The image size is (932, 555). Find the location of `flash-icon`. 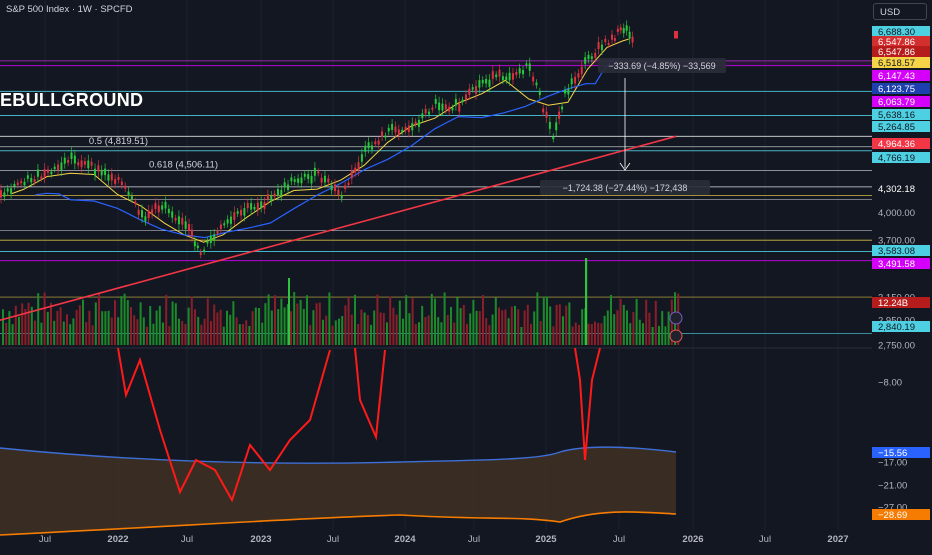

flash-icon is located at coordinates (676, 318).